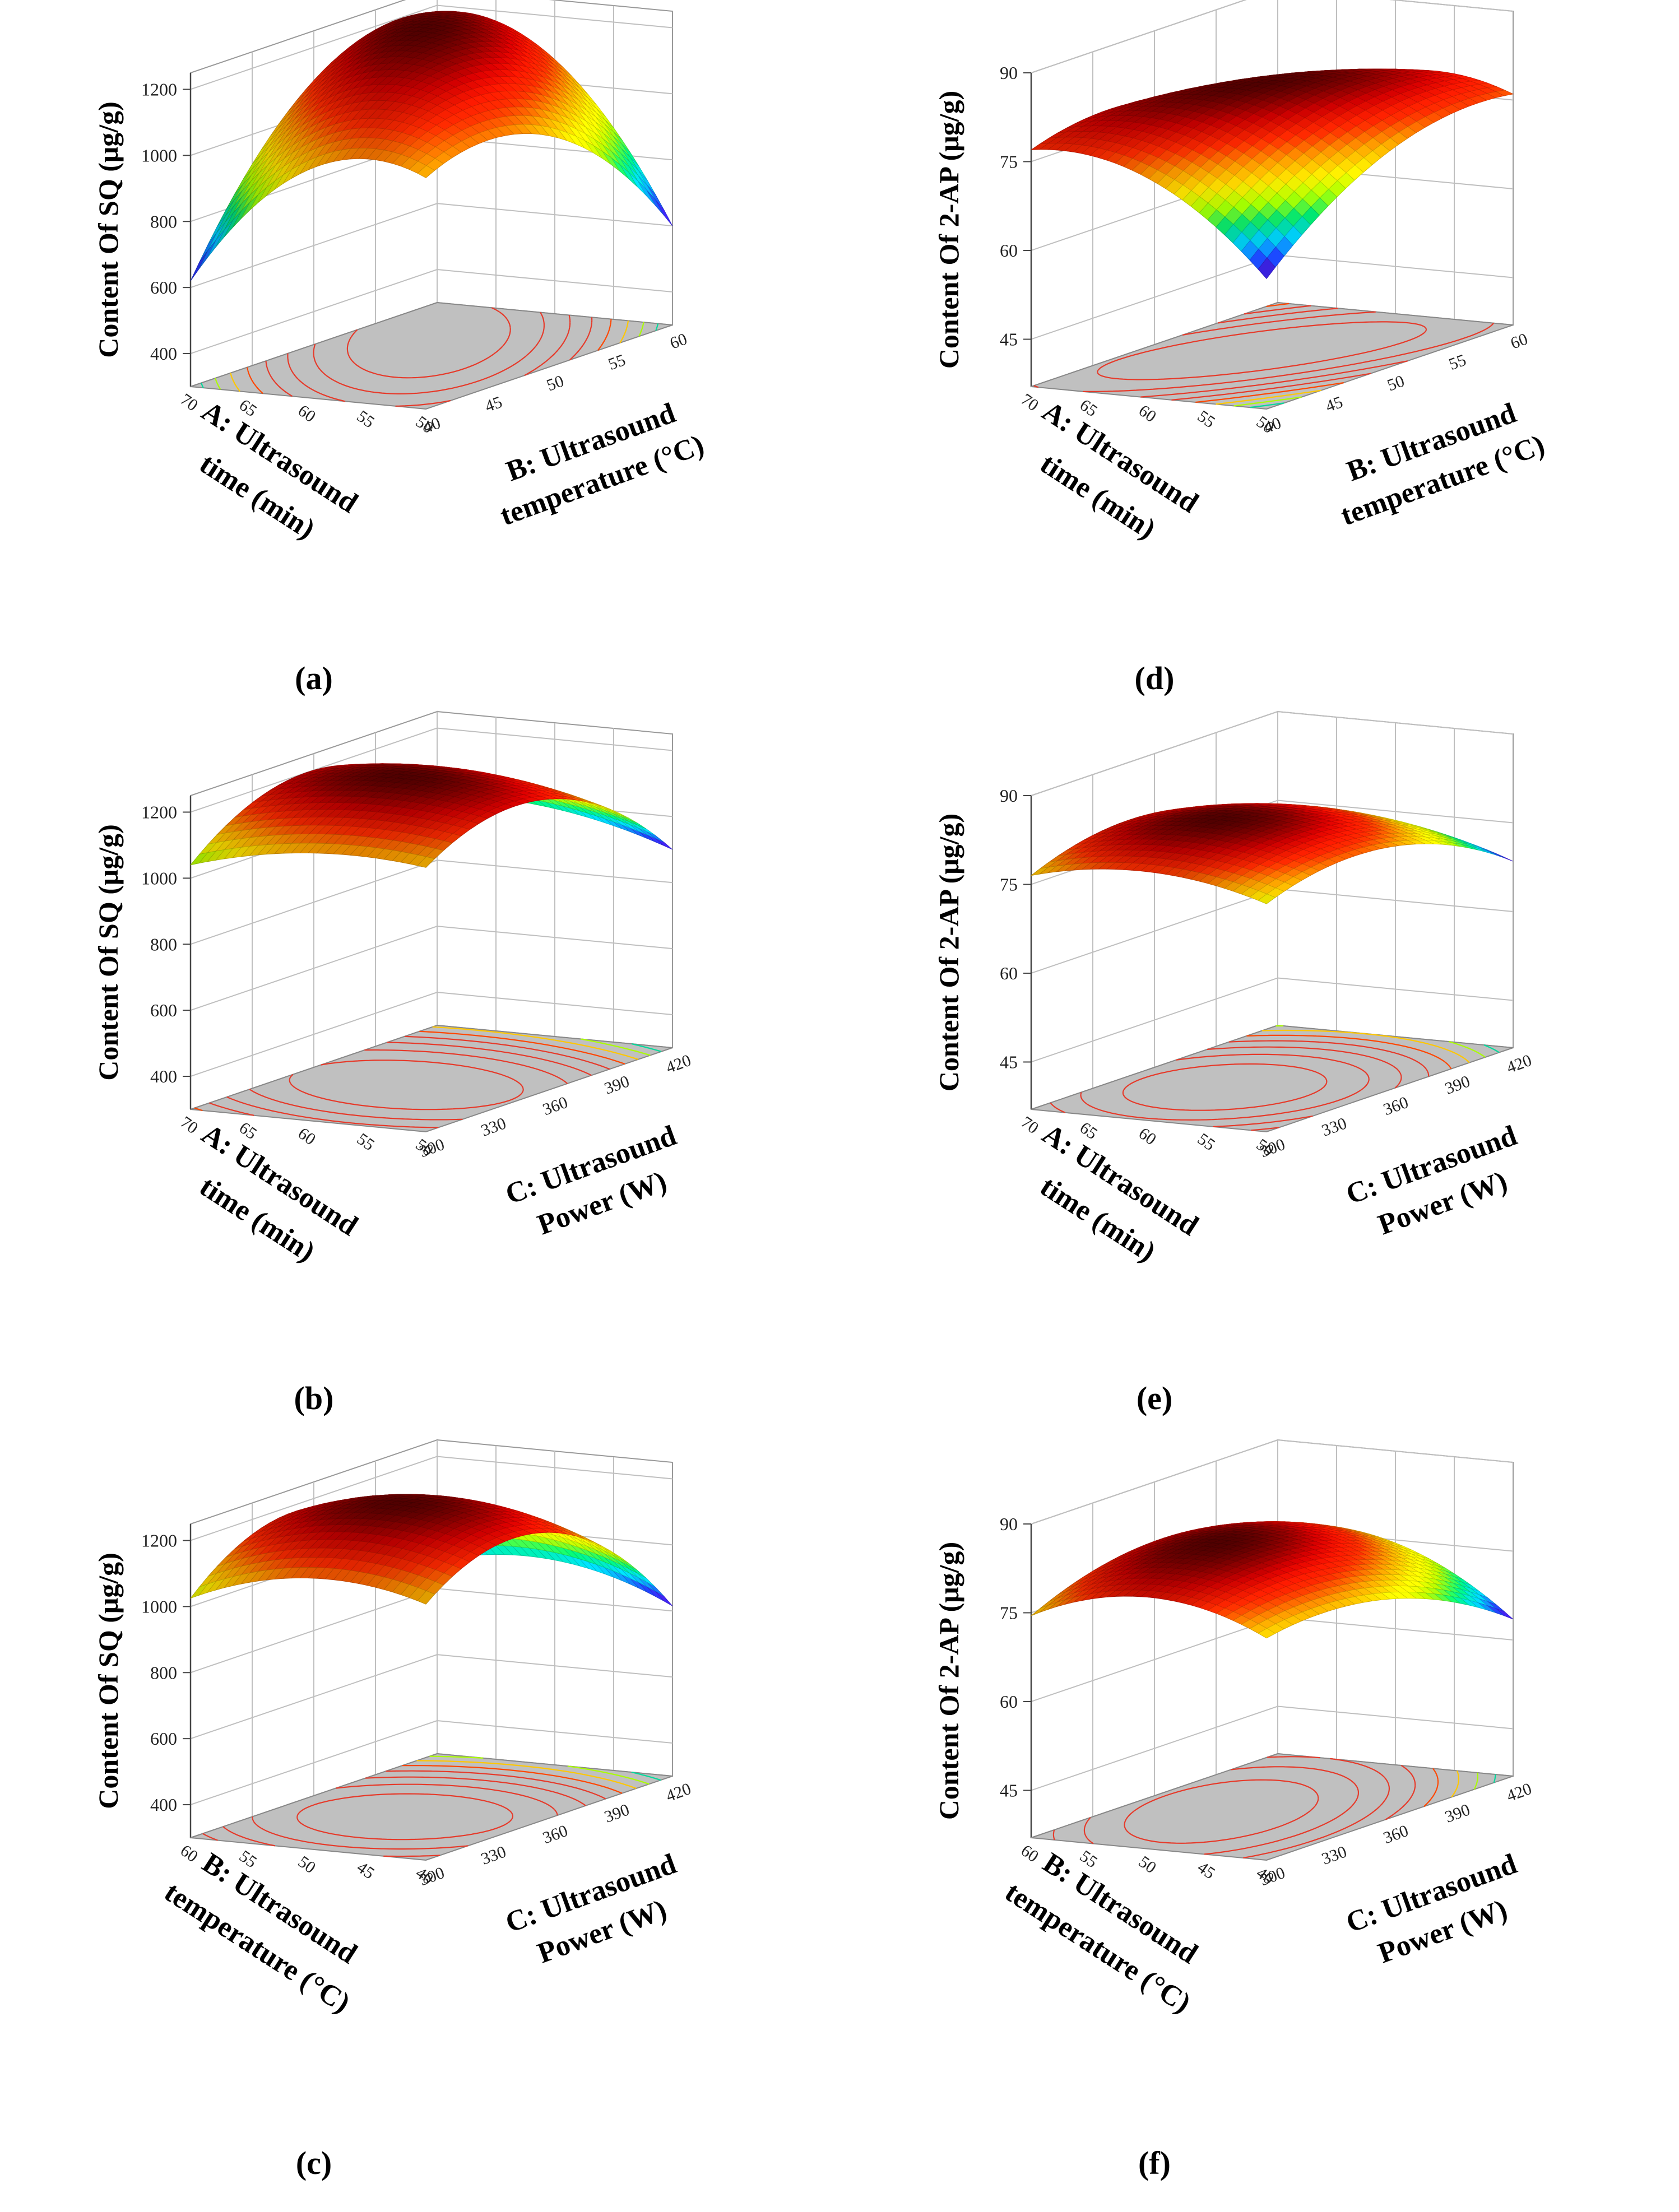  Describe the element at coordinates (314, 678) in the screenshot. I see `panel-label-a: (a)` at that location.